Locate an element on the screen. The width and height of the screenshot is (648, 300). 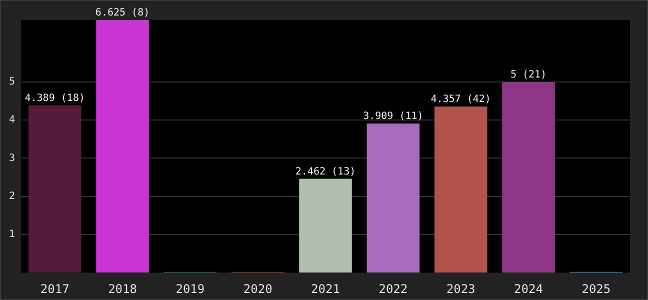
x-tick-label: 2021 is located at coordinates (325, 289).